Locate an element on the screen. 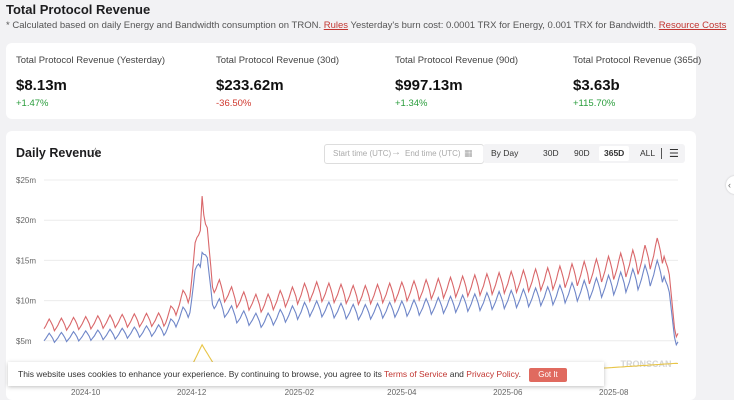 Image resolution: width=734 pixels, height=400 pixels. by-day-dropdown: By Day is located at coordinates (505, 153).